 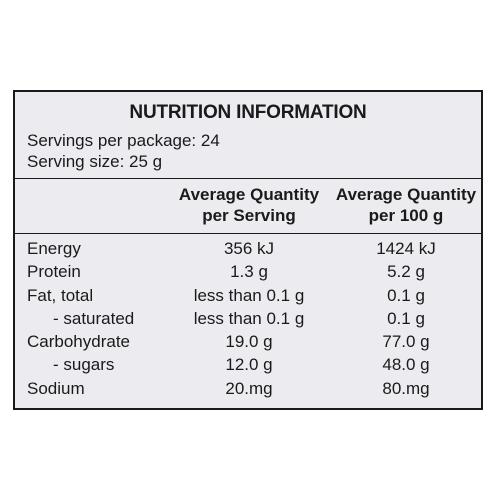 I want to click on table-row: Carbohydrate 19.0 g 77.0 g, so click(x=248, y=343).